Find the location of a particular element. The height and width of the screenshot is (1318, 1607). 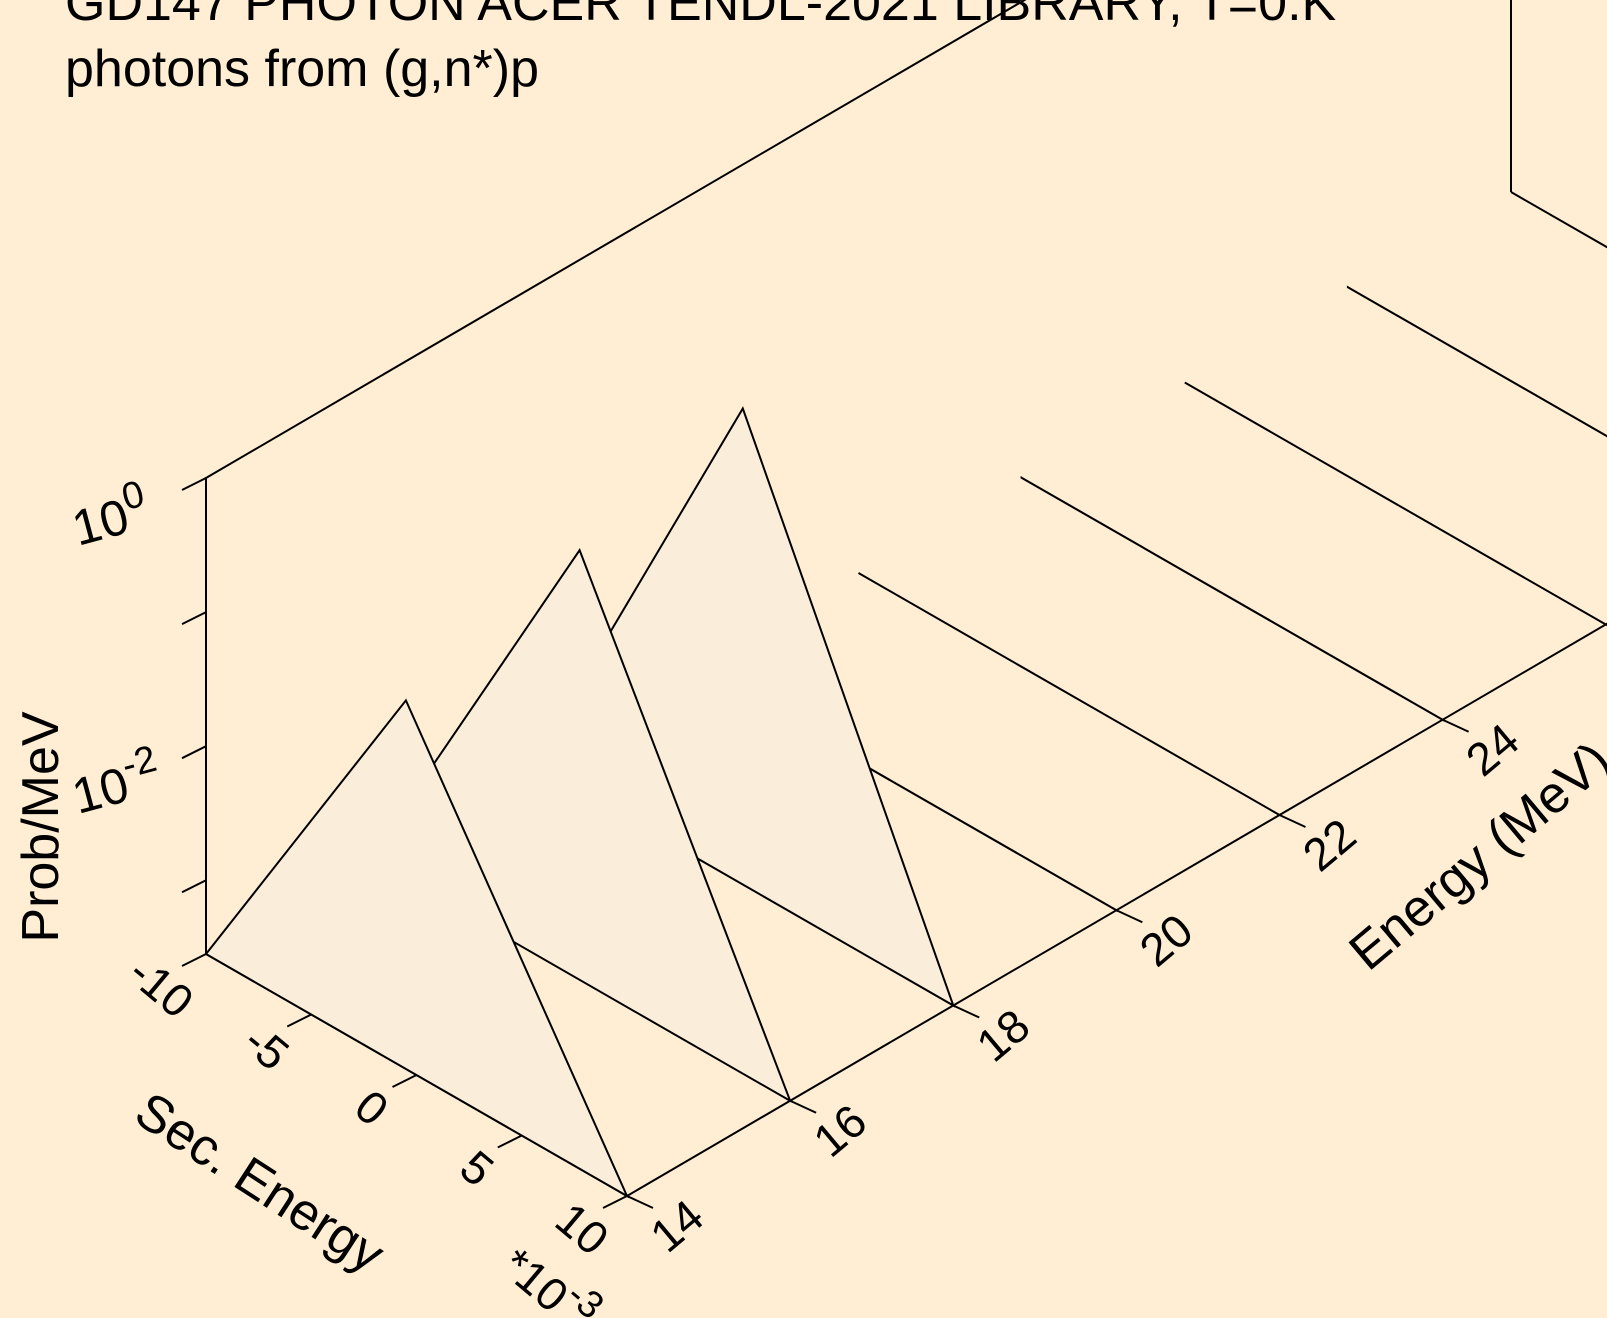

energy-tick-label: 18 is located at coordinates (1003, 1035).